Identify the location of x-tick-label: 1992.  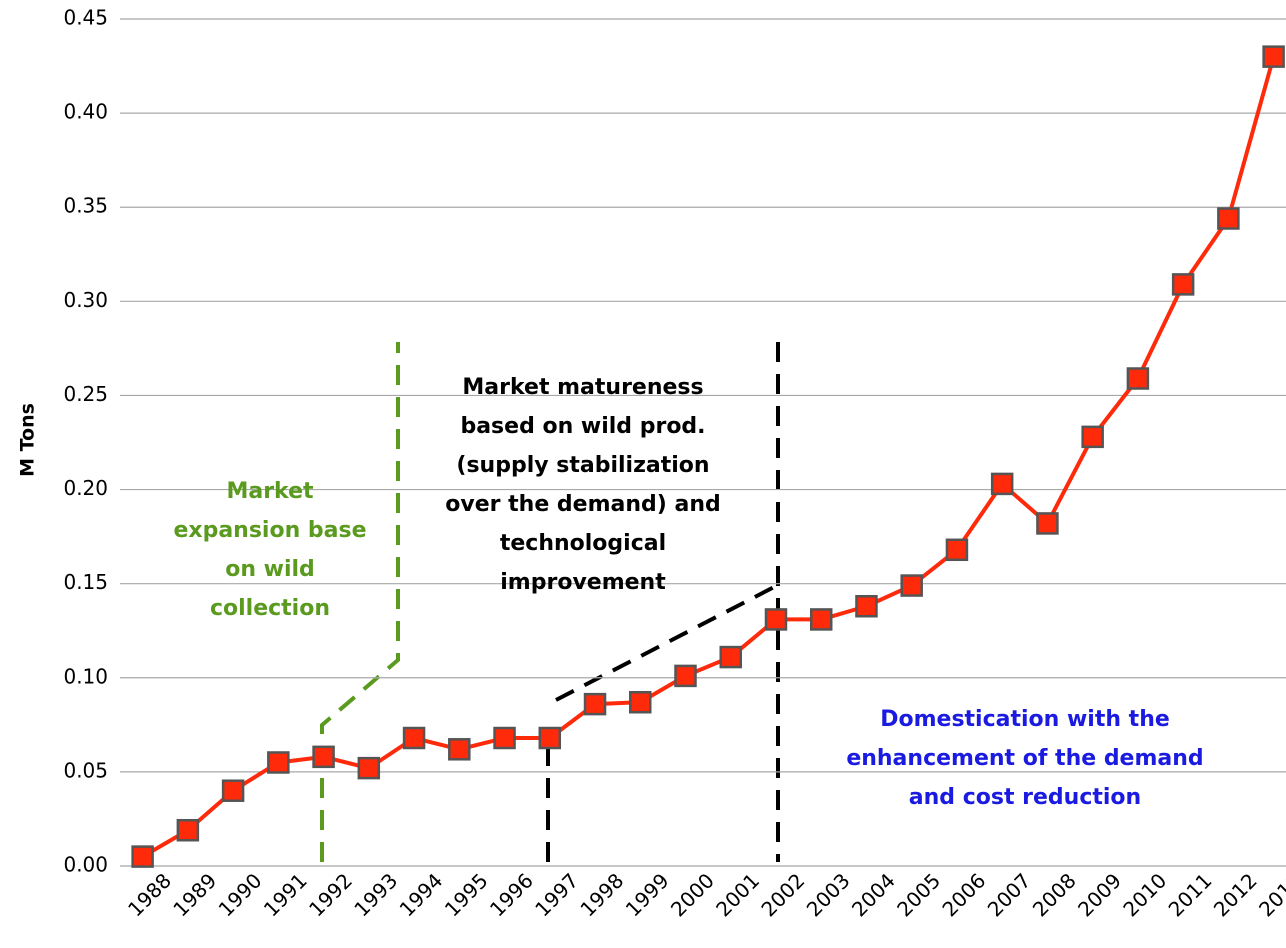
(330, 894).